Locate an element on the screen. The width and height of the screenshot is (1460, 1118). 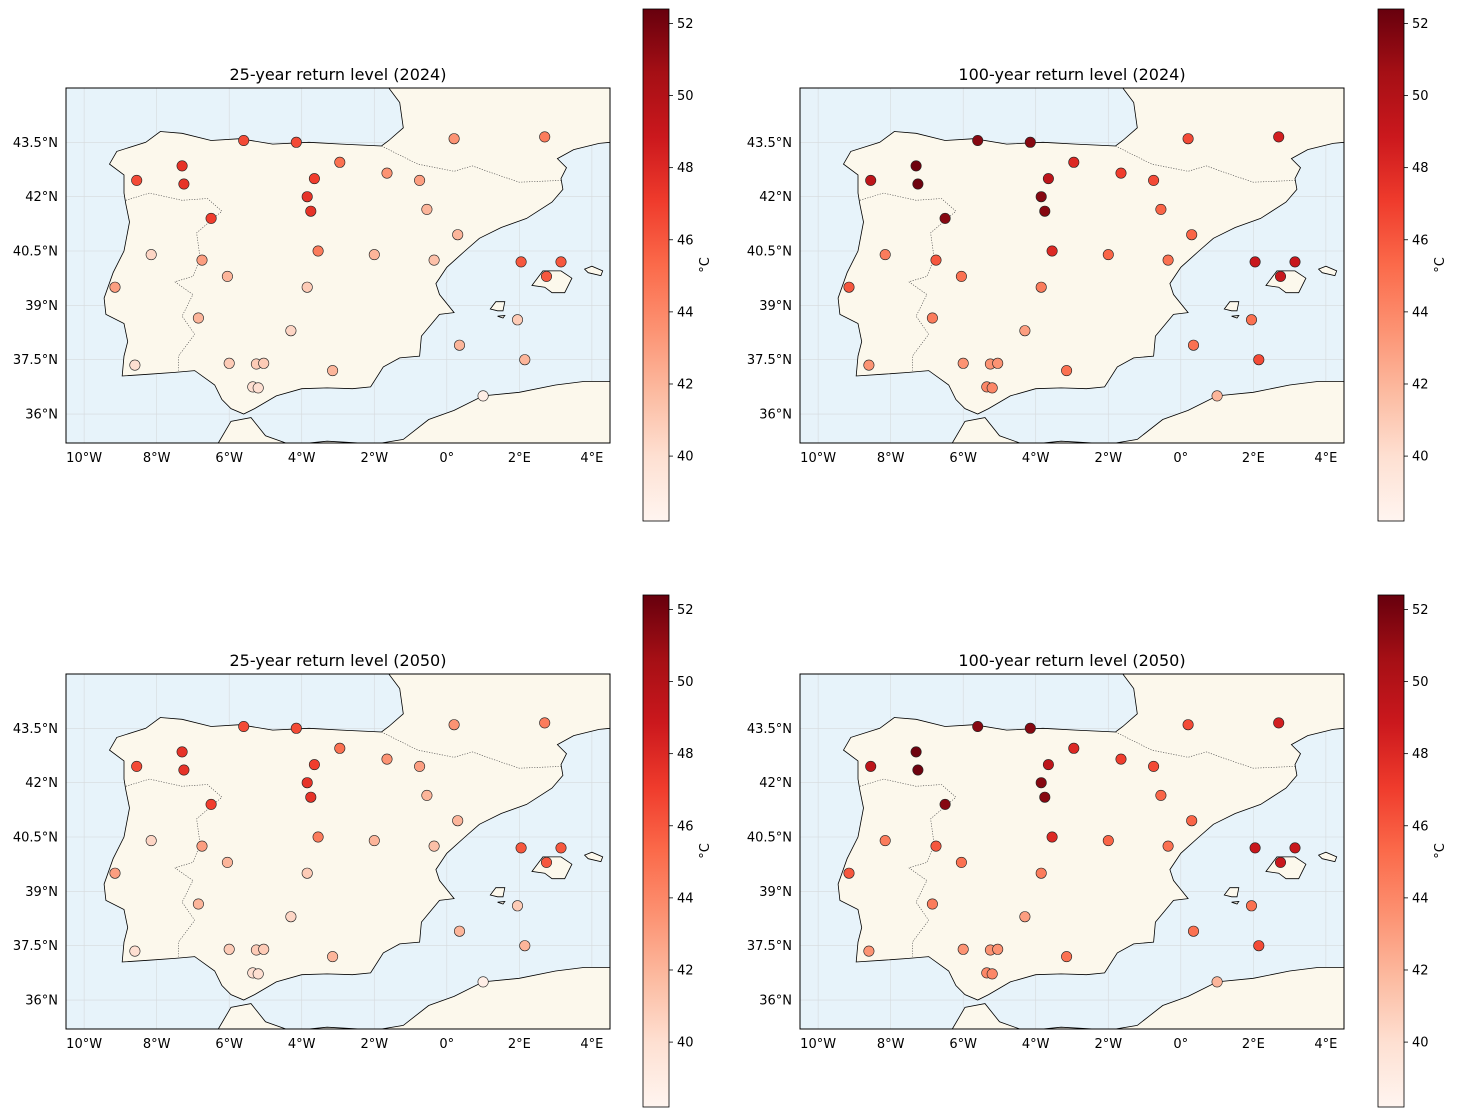
lon-tick-label: 4°W is located at coordinates (1036, 458).